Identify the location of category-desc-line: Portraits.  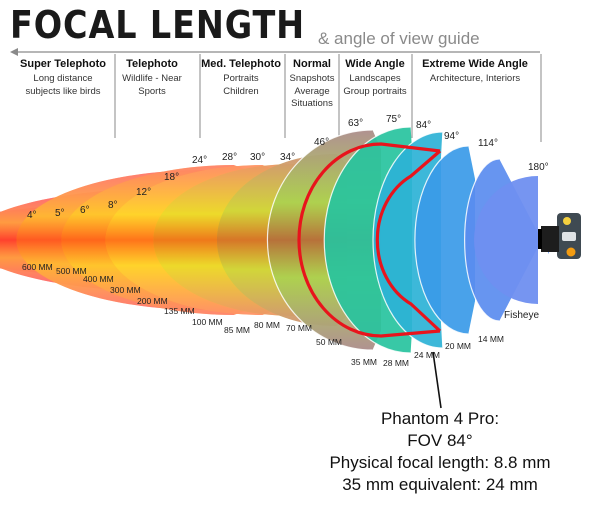
(241, 78).